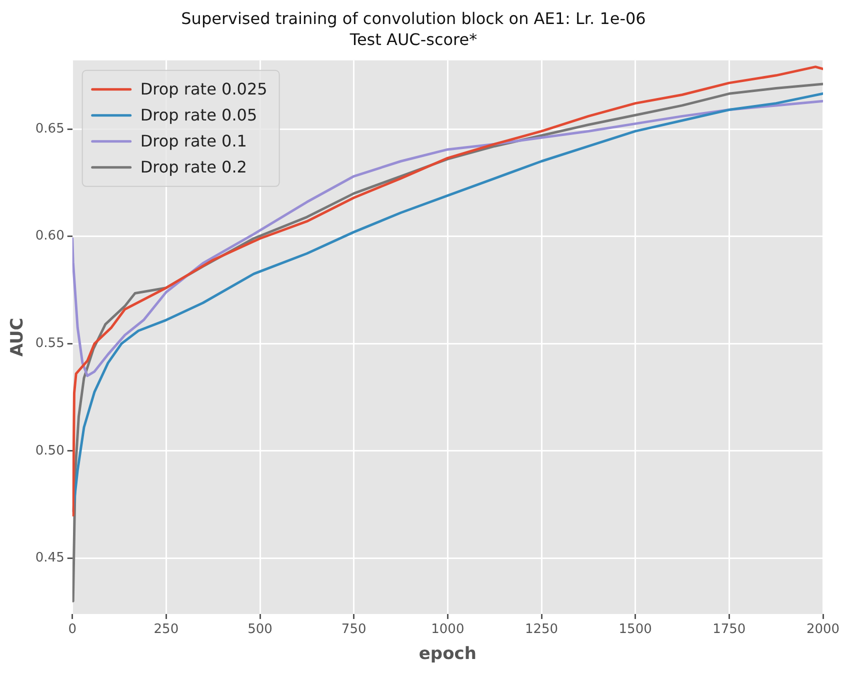 The image size is (843, 673). What do you see at coordinates (199, 115) in the screenshot?
I see `legend-label: Drop rate 0.05` at bounding box center [199, 115].